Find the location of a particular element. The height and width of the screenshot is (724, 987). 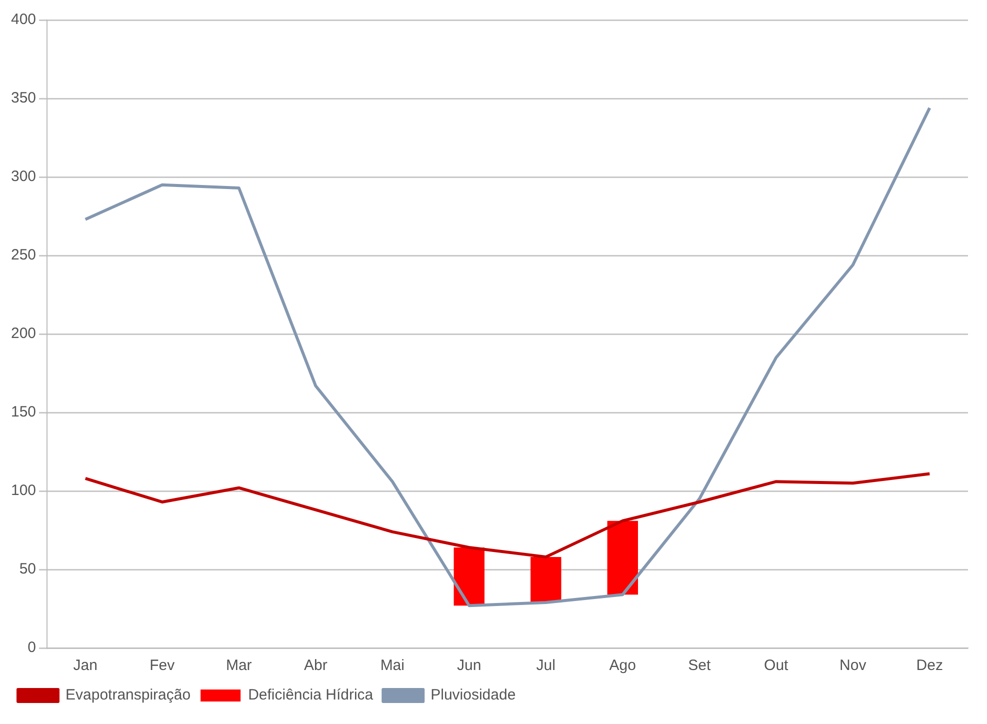

x-tick-label: Set is located at coordinates (700, 665).